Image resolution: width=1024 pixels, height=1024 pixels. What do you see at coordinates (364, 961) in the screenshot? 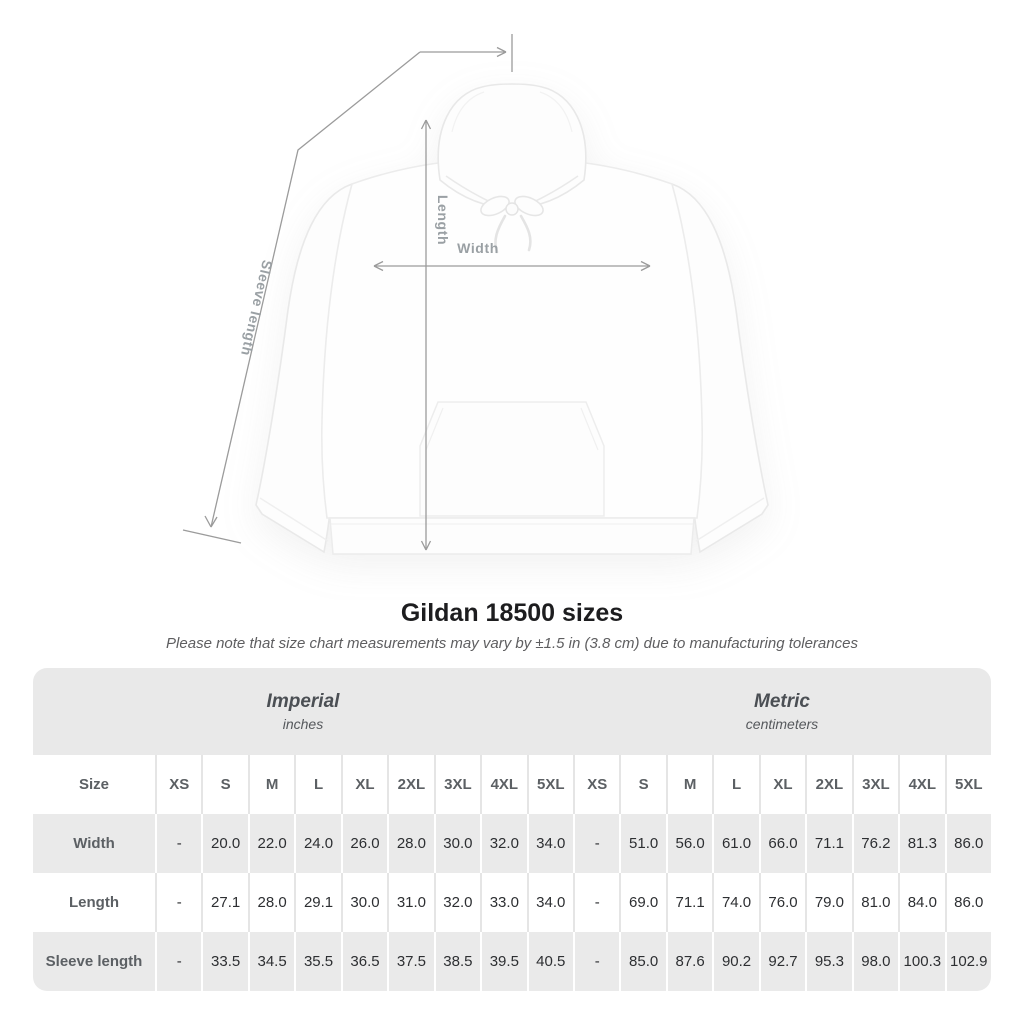
I see `table-cell: 36.5` at bounding box center [364, 961].